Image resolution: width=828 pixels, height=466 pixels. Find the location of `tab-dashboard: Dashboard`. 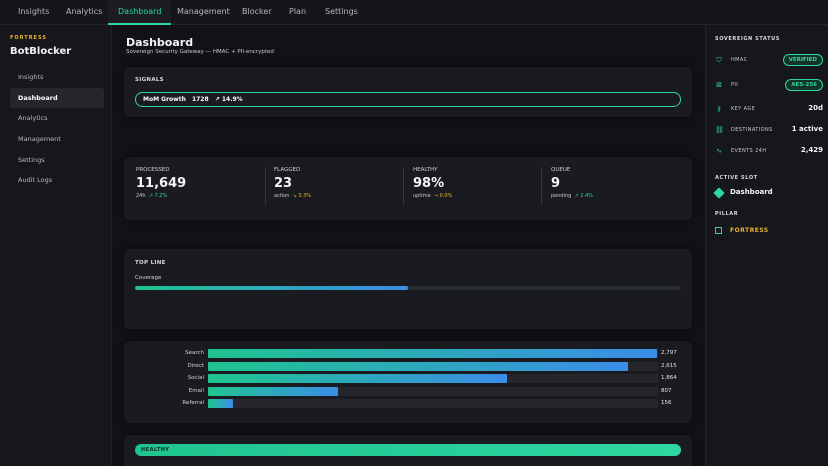

tab-dashboard: Dashboard is located at coordinates (140, 12).